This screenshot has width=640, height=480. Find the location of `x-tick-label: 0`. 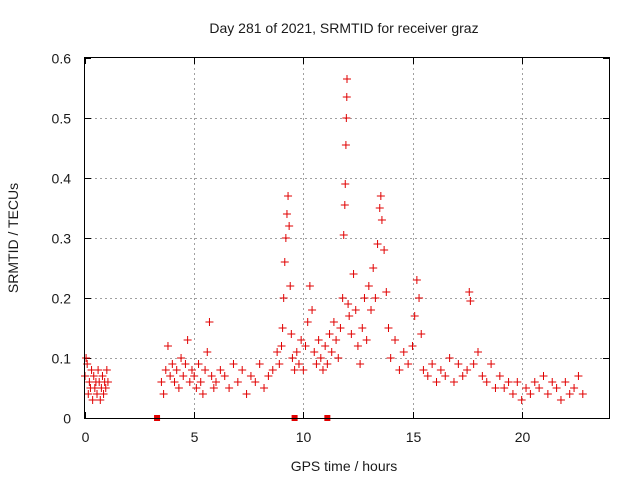

x-tick-label: 0 is located at coordinates (86, 437).